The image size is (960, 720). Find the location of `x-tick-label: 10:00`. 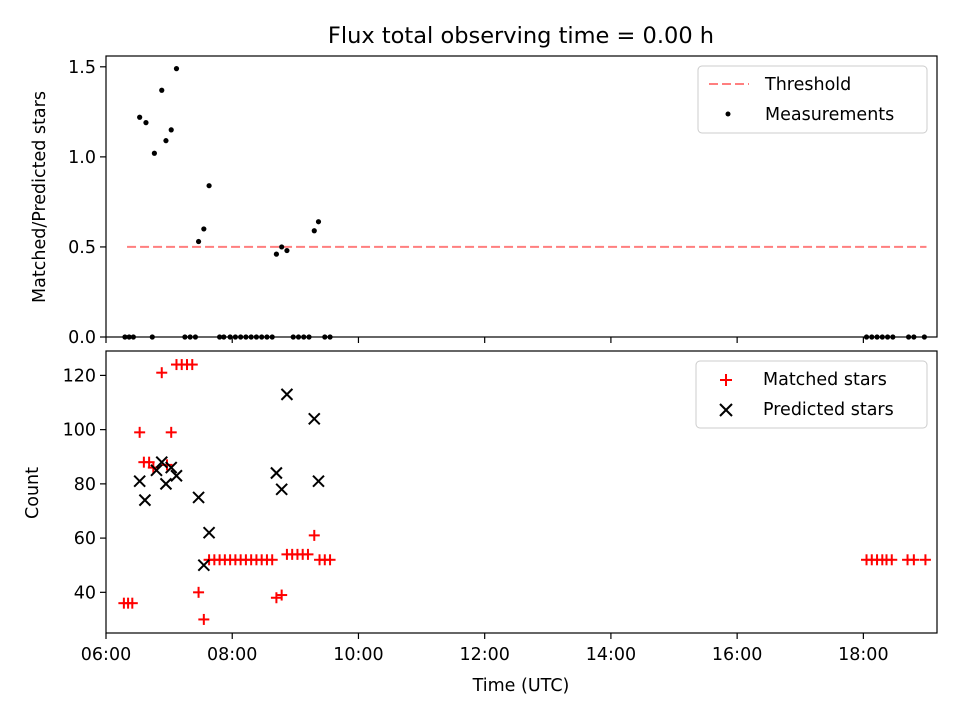

x-tick-label: 10:00 is located at coordinates (358, 655).